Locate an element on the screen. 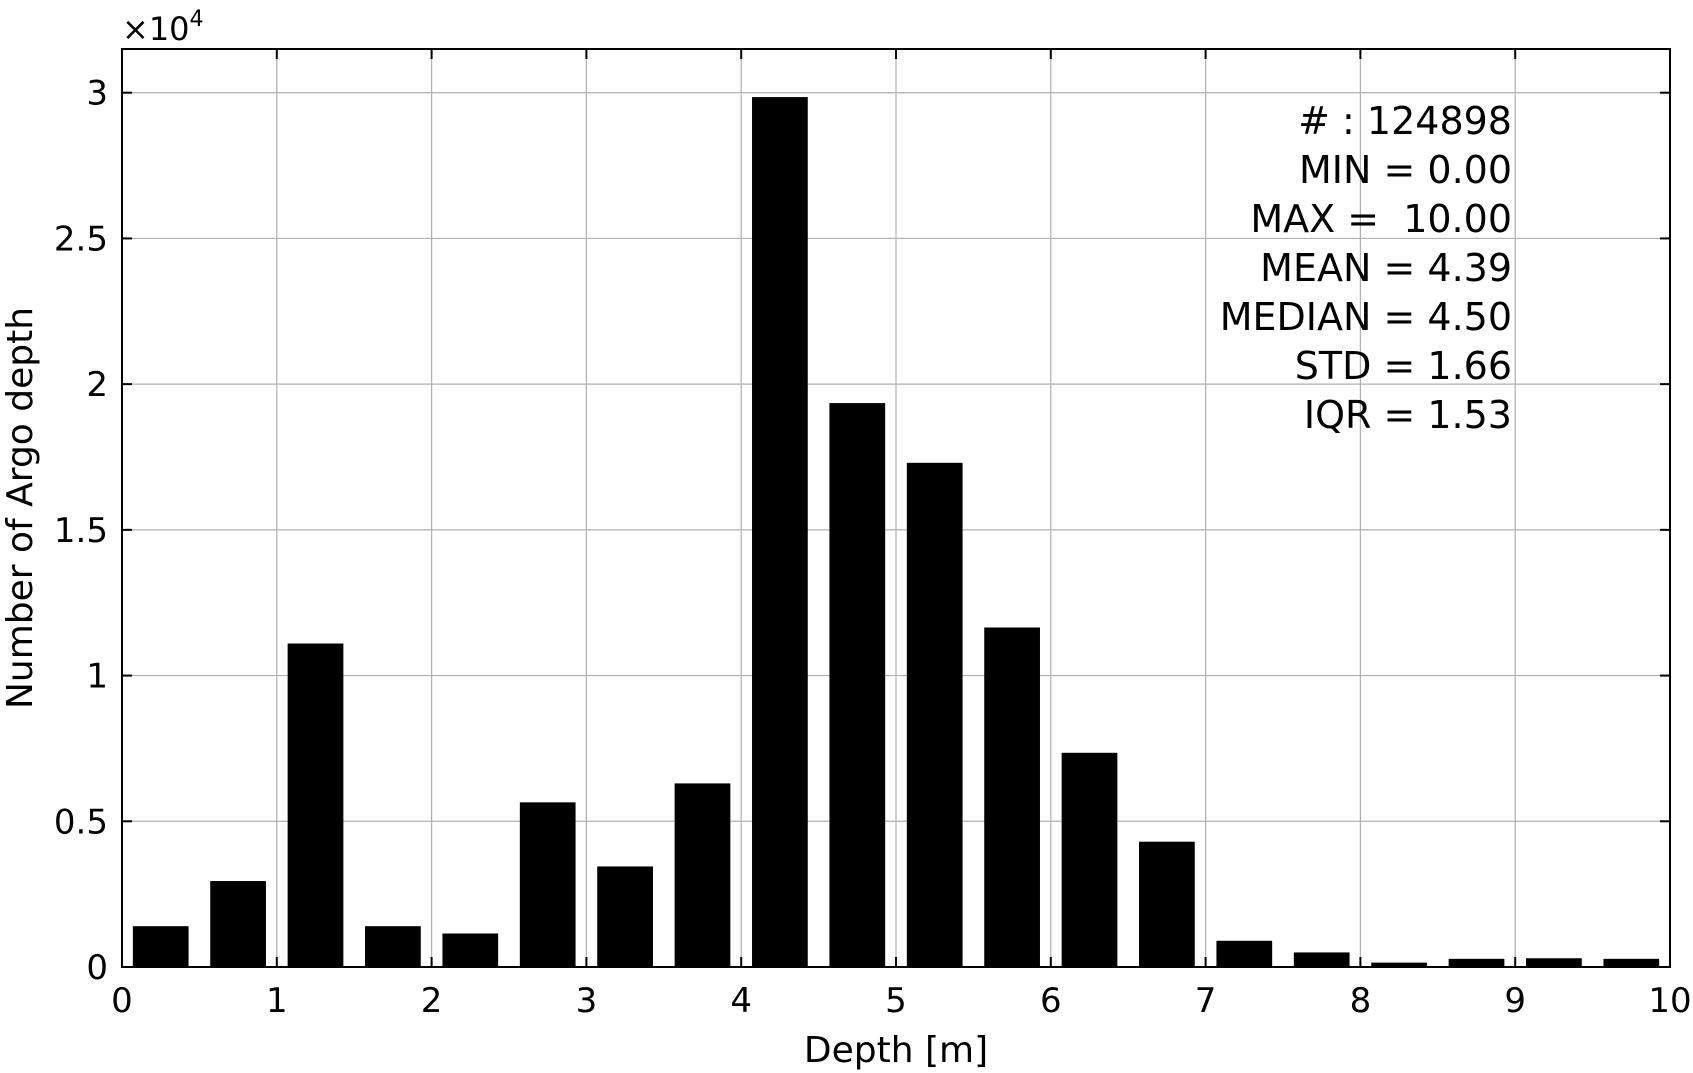 This screenshot has height=1073, width=1693. x-tick-label: 9 is located at coordinates (1515, 1001).